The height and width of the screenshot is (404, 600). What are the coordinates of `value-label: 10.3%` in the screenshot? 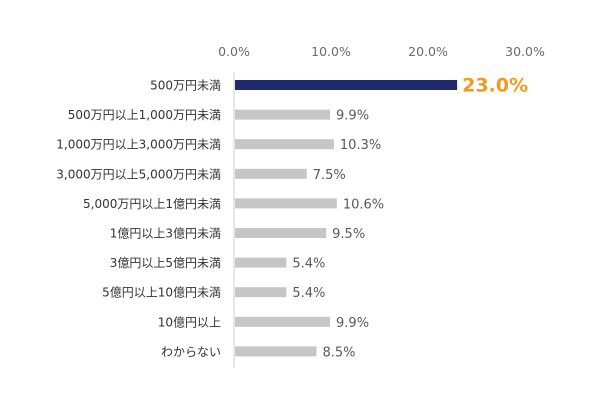 It's located at (360, 145).